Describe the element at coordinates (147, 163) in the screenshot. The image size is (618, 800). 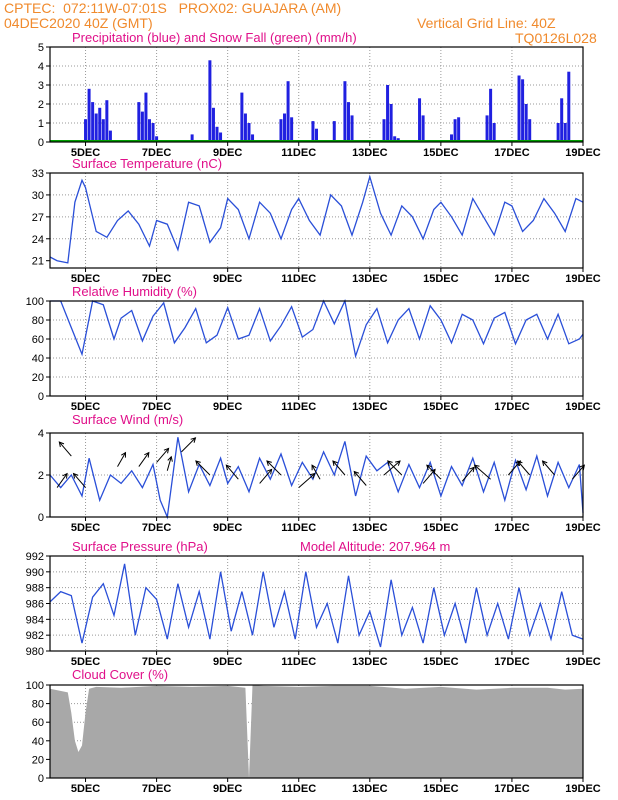
I see `panel-title: Surface Temperature (nC)` at that location.